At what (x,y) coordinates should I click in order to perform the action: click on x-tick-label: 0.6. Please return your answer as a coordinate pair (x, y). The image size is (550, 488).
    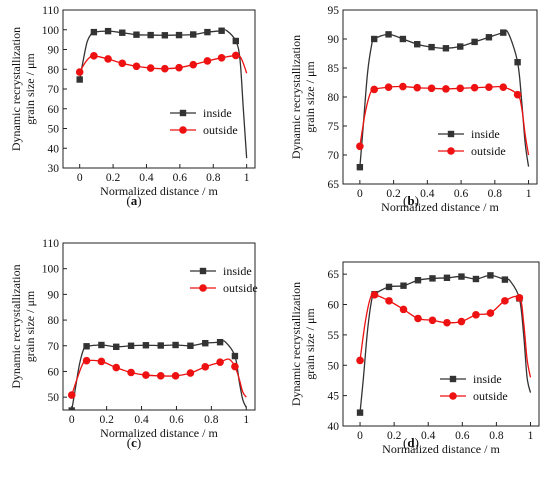
    Looking at the image, I should click on (462, 436).